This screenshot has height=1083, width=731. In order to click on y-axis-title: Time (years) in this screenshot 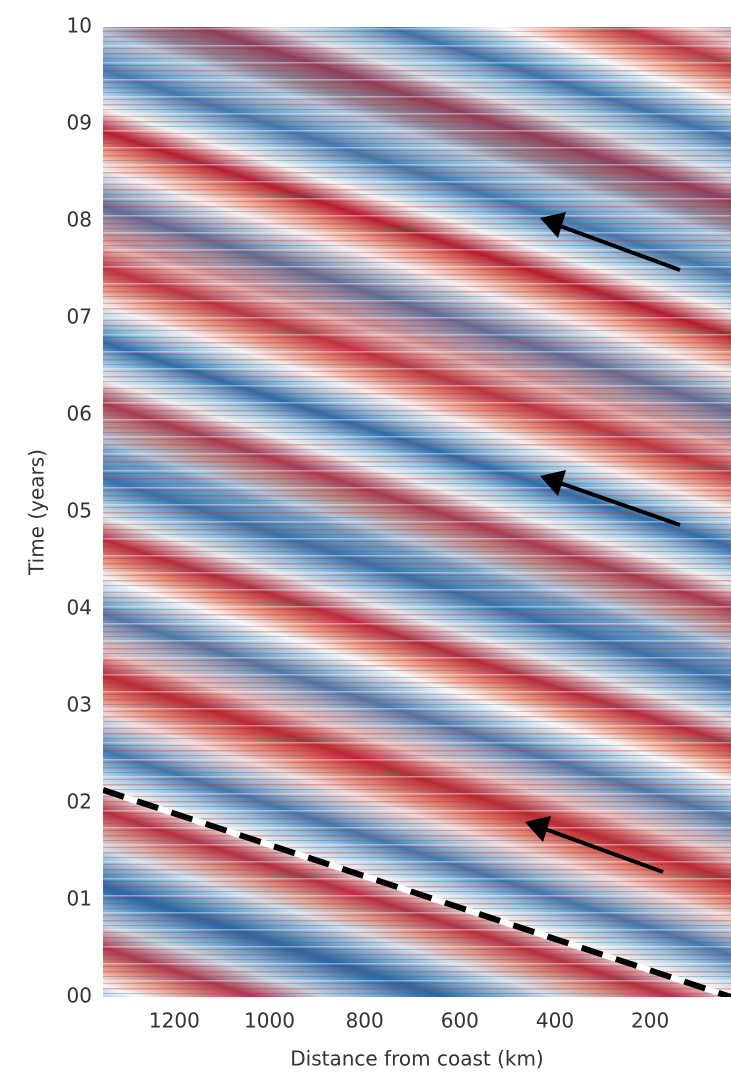, I will do `click(37, 512)`.